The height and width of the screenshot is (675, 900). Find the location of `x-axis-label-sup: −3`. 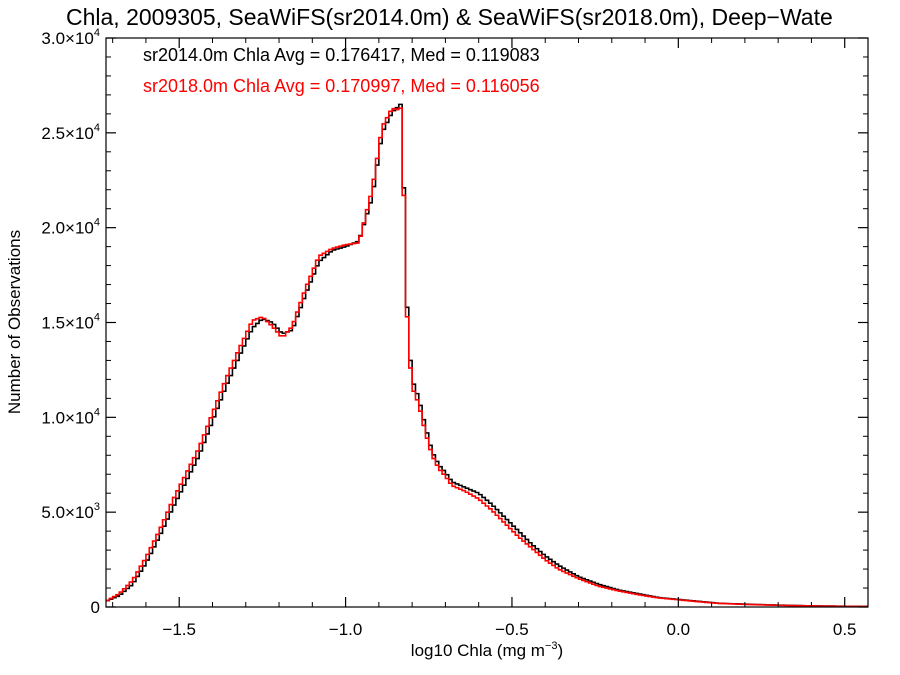

x-axis-label-sup: −3 is located at coordinates (551, 646).